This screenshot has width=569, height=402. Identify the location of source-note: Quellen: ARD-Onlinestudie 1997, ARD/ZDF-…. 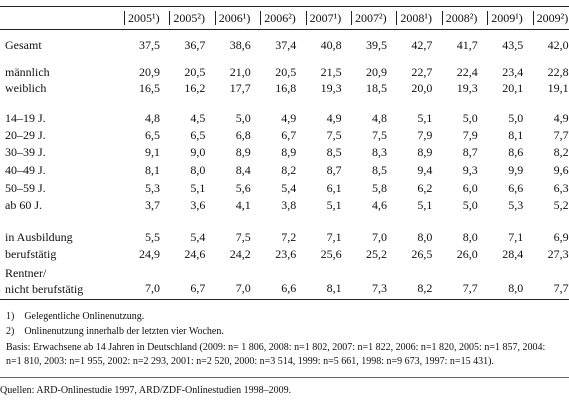
(146, 390).